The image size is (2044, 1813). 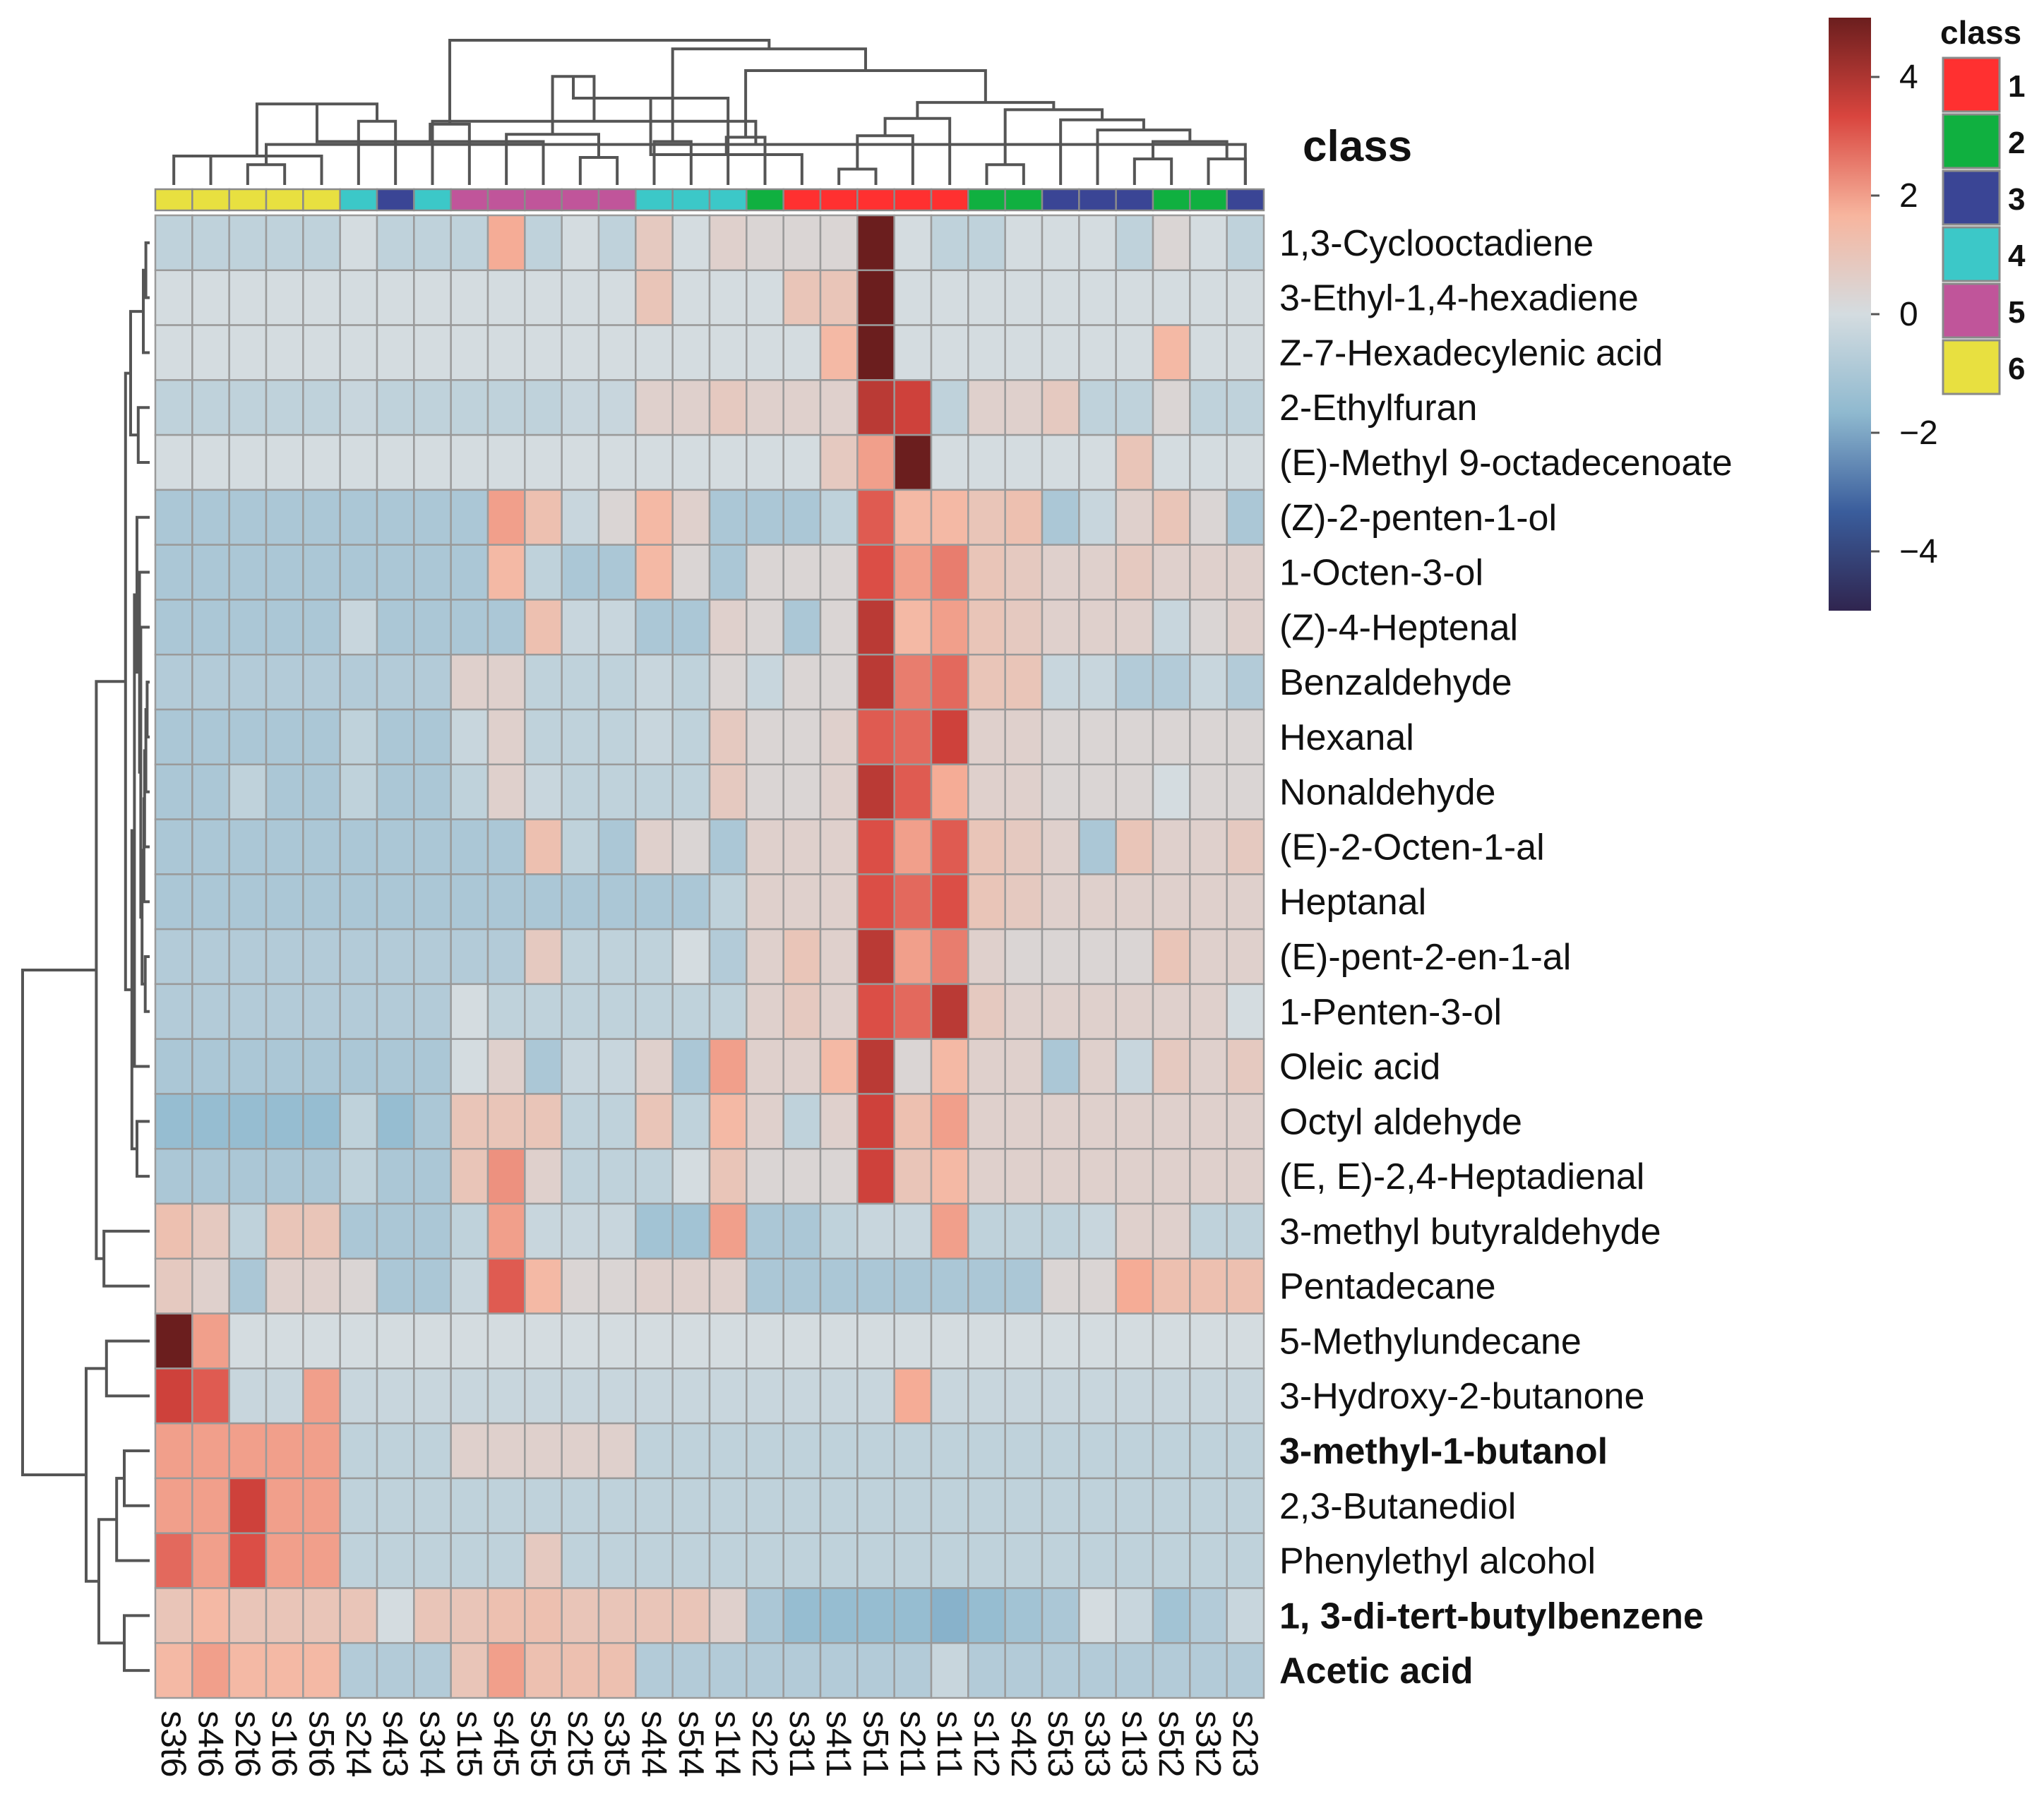 What do you see at coordinates (1397, 1507) in the screenshot?
I see `row-label: 2,3-Butanediol` at bounding box center [1397, 1507].